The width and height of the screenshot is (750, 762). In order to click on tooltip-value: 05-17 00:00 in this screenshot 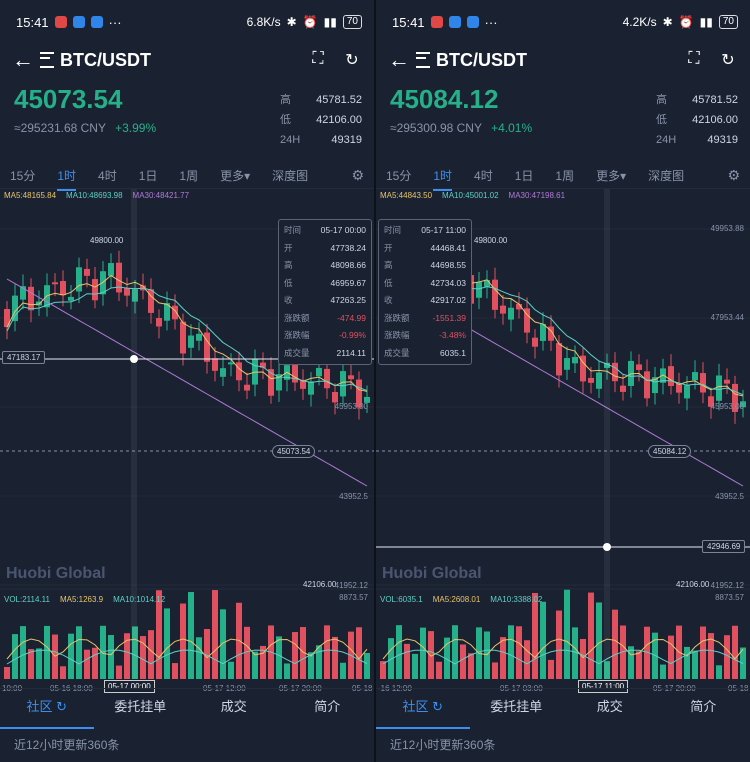, I will do `click(343, 230)`.